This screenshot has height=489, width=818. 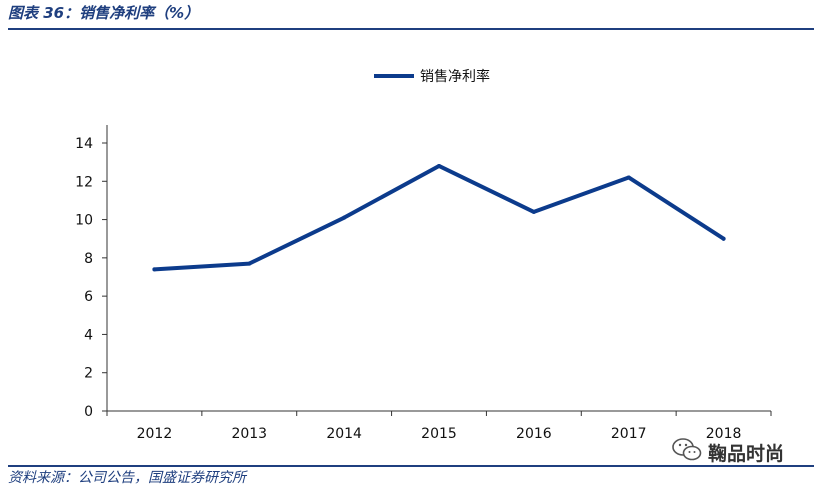 I want to click on x-tick-label: 2018, so click(x=724, y=434).